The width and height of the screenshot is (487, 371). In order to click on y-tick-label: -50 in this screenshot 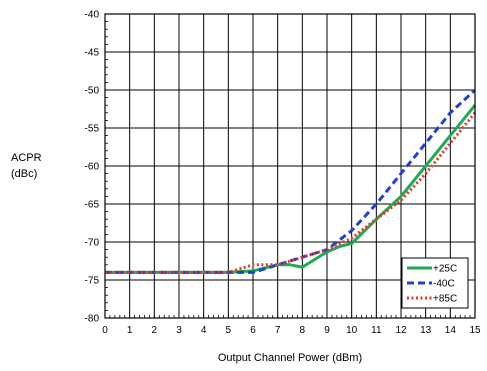, I will do `click(92, 91)`.